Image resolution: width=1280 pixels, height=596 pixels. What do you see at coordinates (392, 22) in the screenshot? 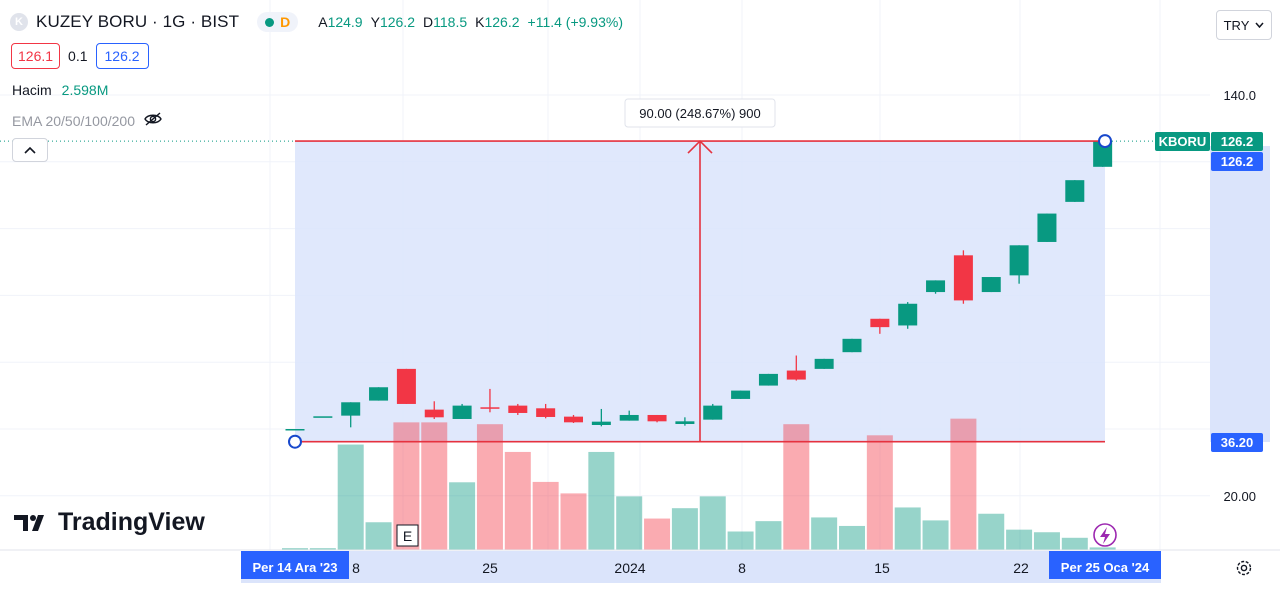
I see `ohlc-high: Y126.2` at bounding box center [392, 22].